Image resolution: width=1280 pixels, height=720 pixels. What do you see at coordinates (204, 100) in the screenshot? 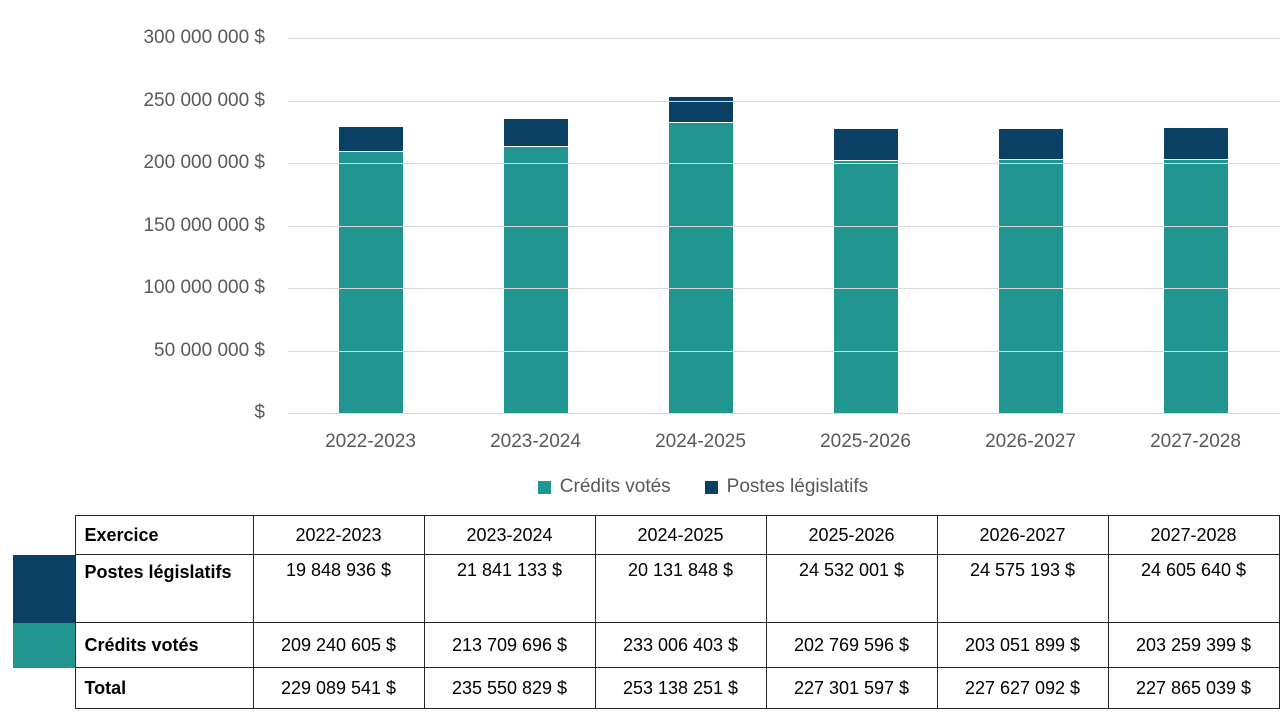
I see `y-axis-tick-label: 250 000 000 $` at bounding box center [204, 100].